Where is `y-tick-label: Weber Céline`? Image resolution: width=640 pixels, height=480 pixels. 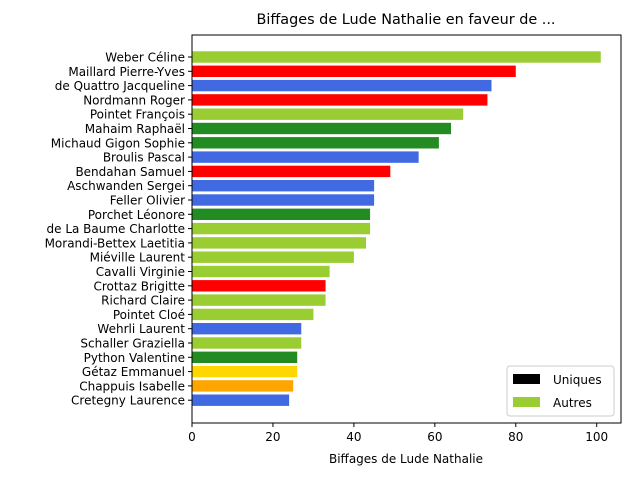 y-tick-label: Weber Céline is located at coordinates (145, 58).